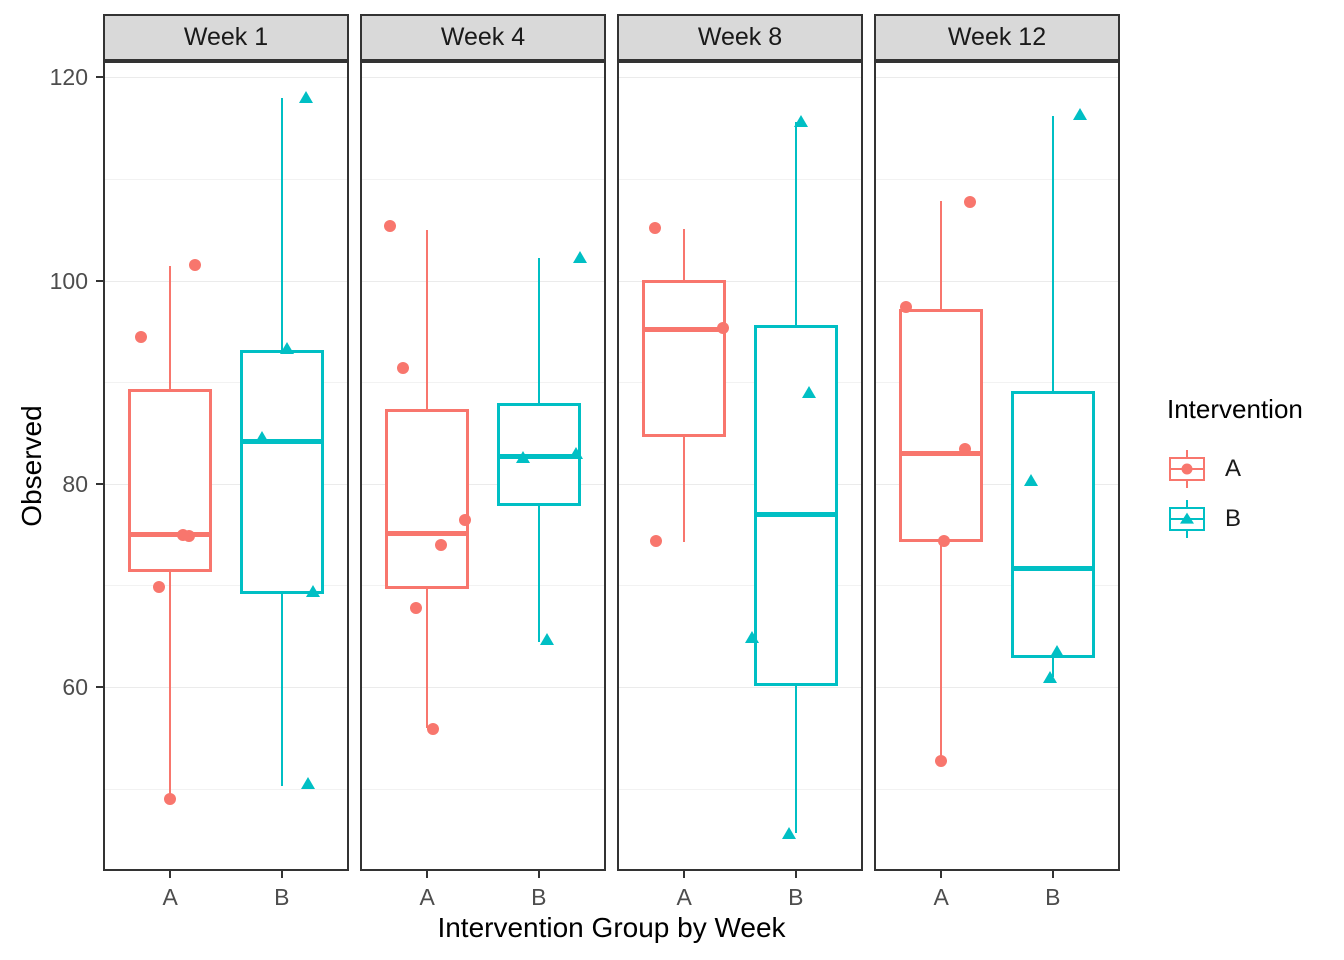 The height and width of the screenshot is (960, 1344). What do you see at coordinates (1255, 469) in the screenshot?
I see `legend-item-group-a: A` at bounding box center [1255, 469].